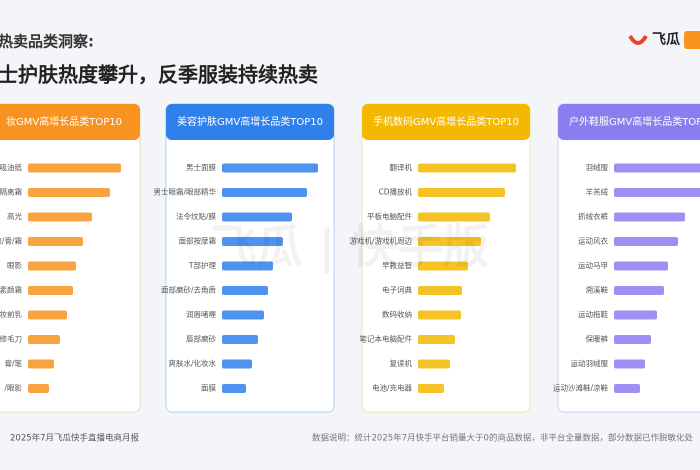 Image resolution: width=700 pixels, height=470 pixels. What do you see at coordinates (75, 438) in the screenshot?
I see `footer-source: 2025年7月飞瓜快手直播电商月报` at bounding box center [75, 438].